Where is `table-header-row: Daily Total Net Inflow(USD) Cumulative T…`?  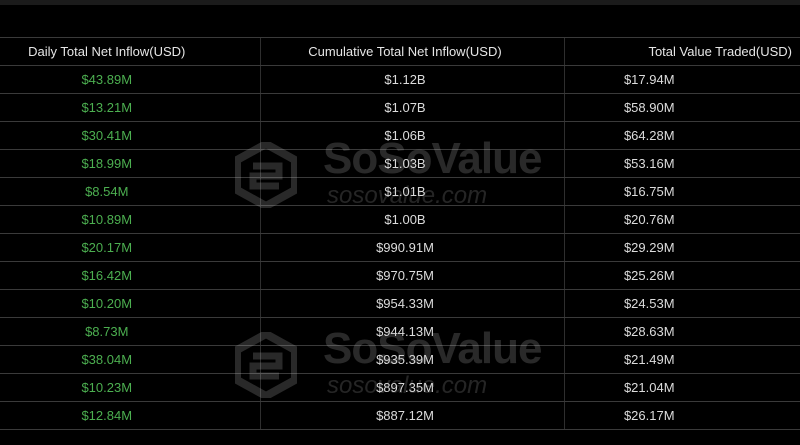 table-header-row: Daily Total Net Inflow(USD) Cumulative T… is located at coordinates (400, 51).